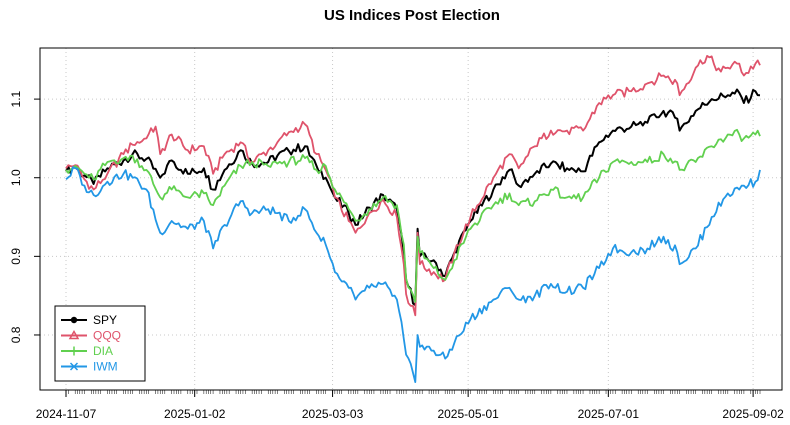 The height and width of the screenshot is (425, 790). What do you see at coordinates (753, 414) in the screenshot?
I see `x-tick-label: 2025-09-02` at bounding box center [753, 414].